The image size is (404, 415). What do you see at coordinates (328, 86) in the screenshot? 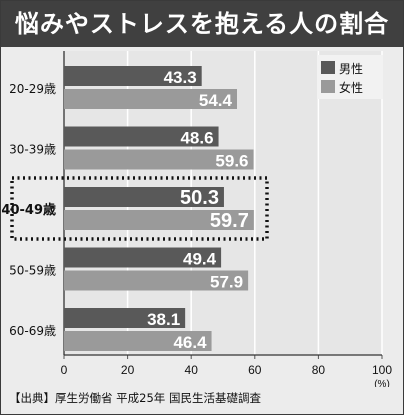
I see `legend-swatch-female` at bounding box center [328, 86].